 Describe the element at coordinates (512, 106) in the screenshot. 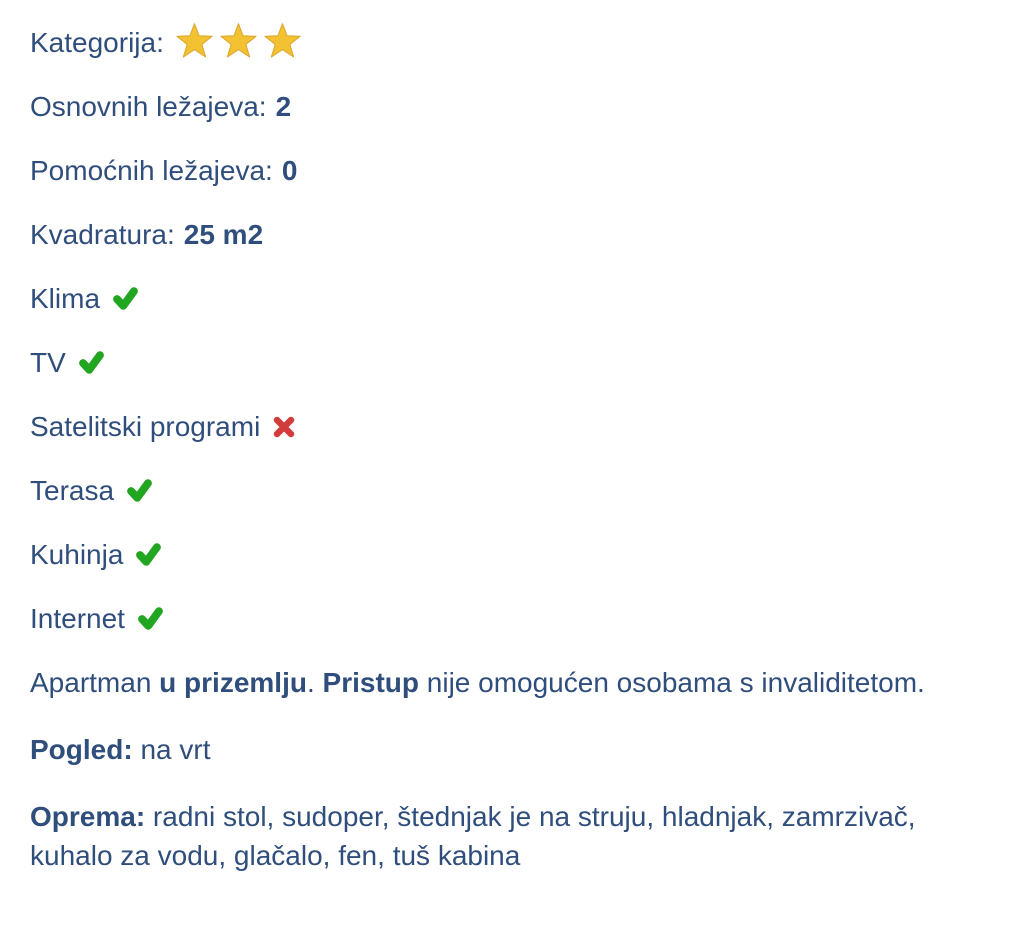

I see `spec-row: Osnovnih ležajeva: 2` at that location.